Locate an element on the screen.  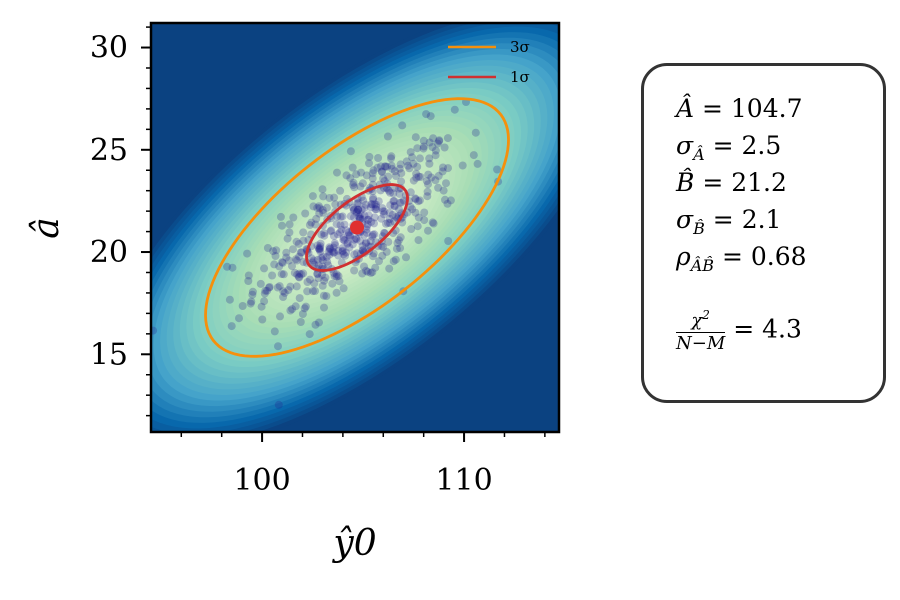
legend-label-3sigma: 3σ is located at coordinates (520, 47).